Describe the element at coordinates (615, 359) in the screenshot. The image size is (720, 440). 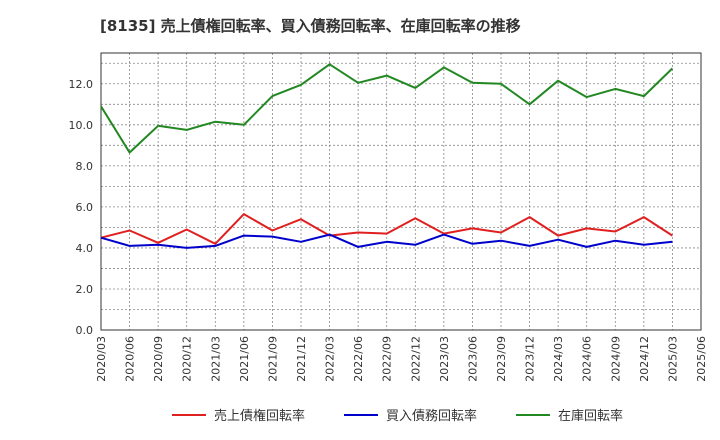
I see `x-tick-label: 2024/09` at that location.